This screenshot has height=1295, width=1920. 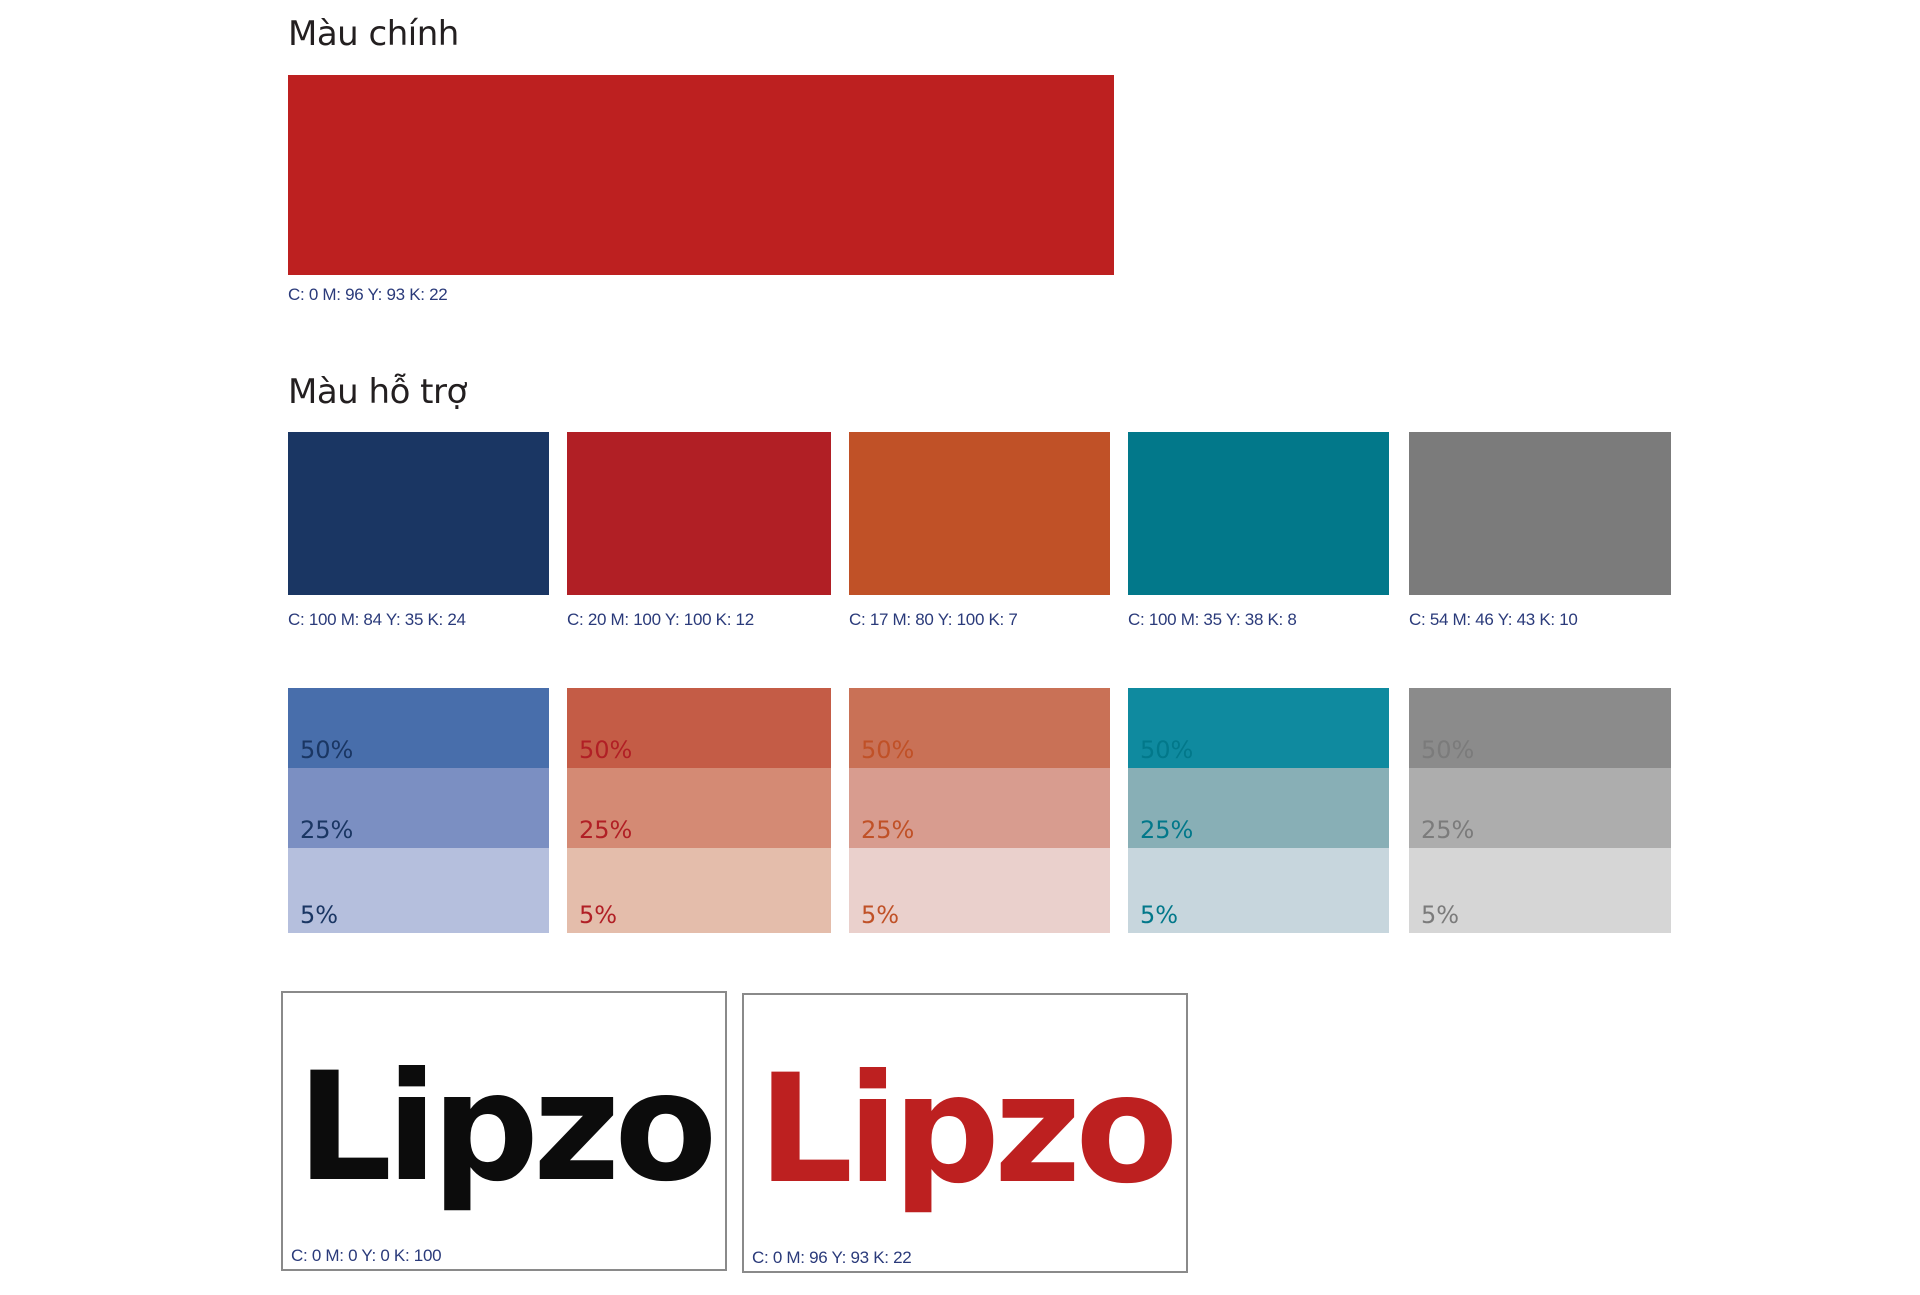 What do you see at coordinates (377, 619) in the screenshot?
I see `supporting-cmyk-label: C: 100 M: 84 Y: 35 K: 24` at bounding box center [377, 619].